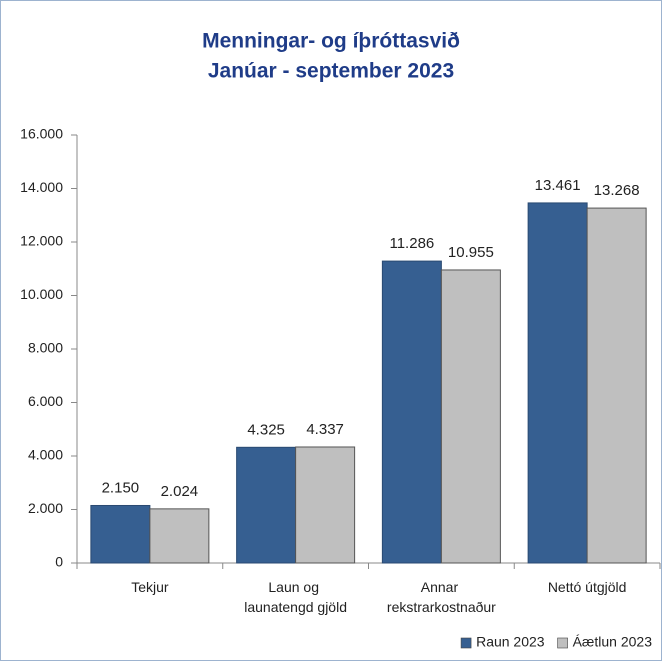  I want to click on x-tick-label: Nettó útgjöld, so click(587, 587).